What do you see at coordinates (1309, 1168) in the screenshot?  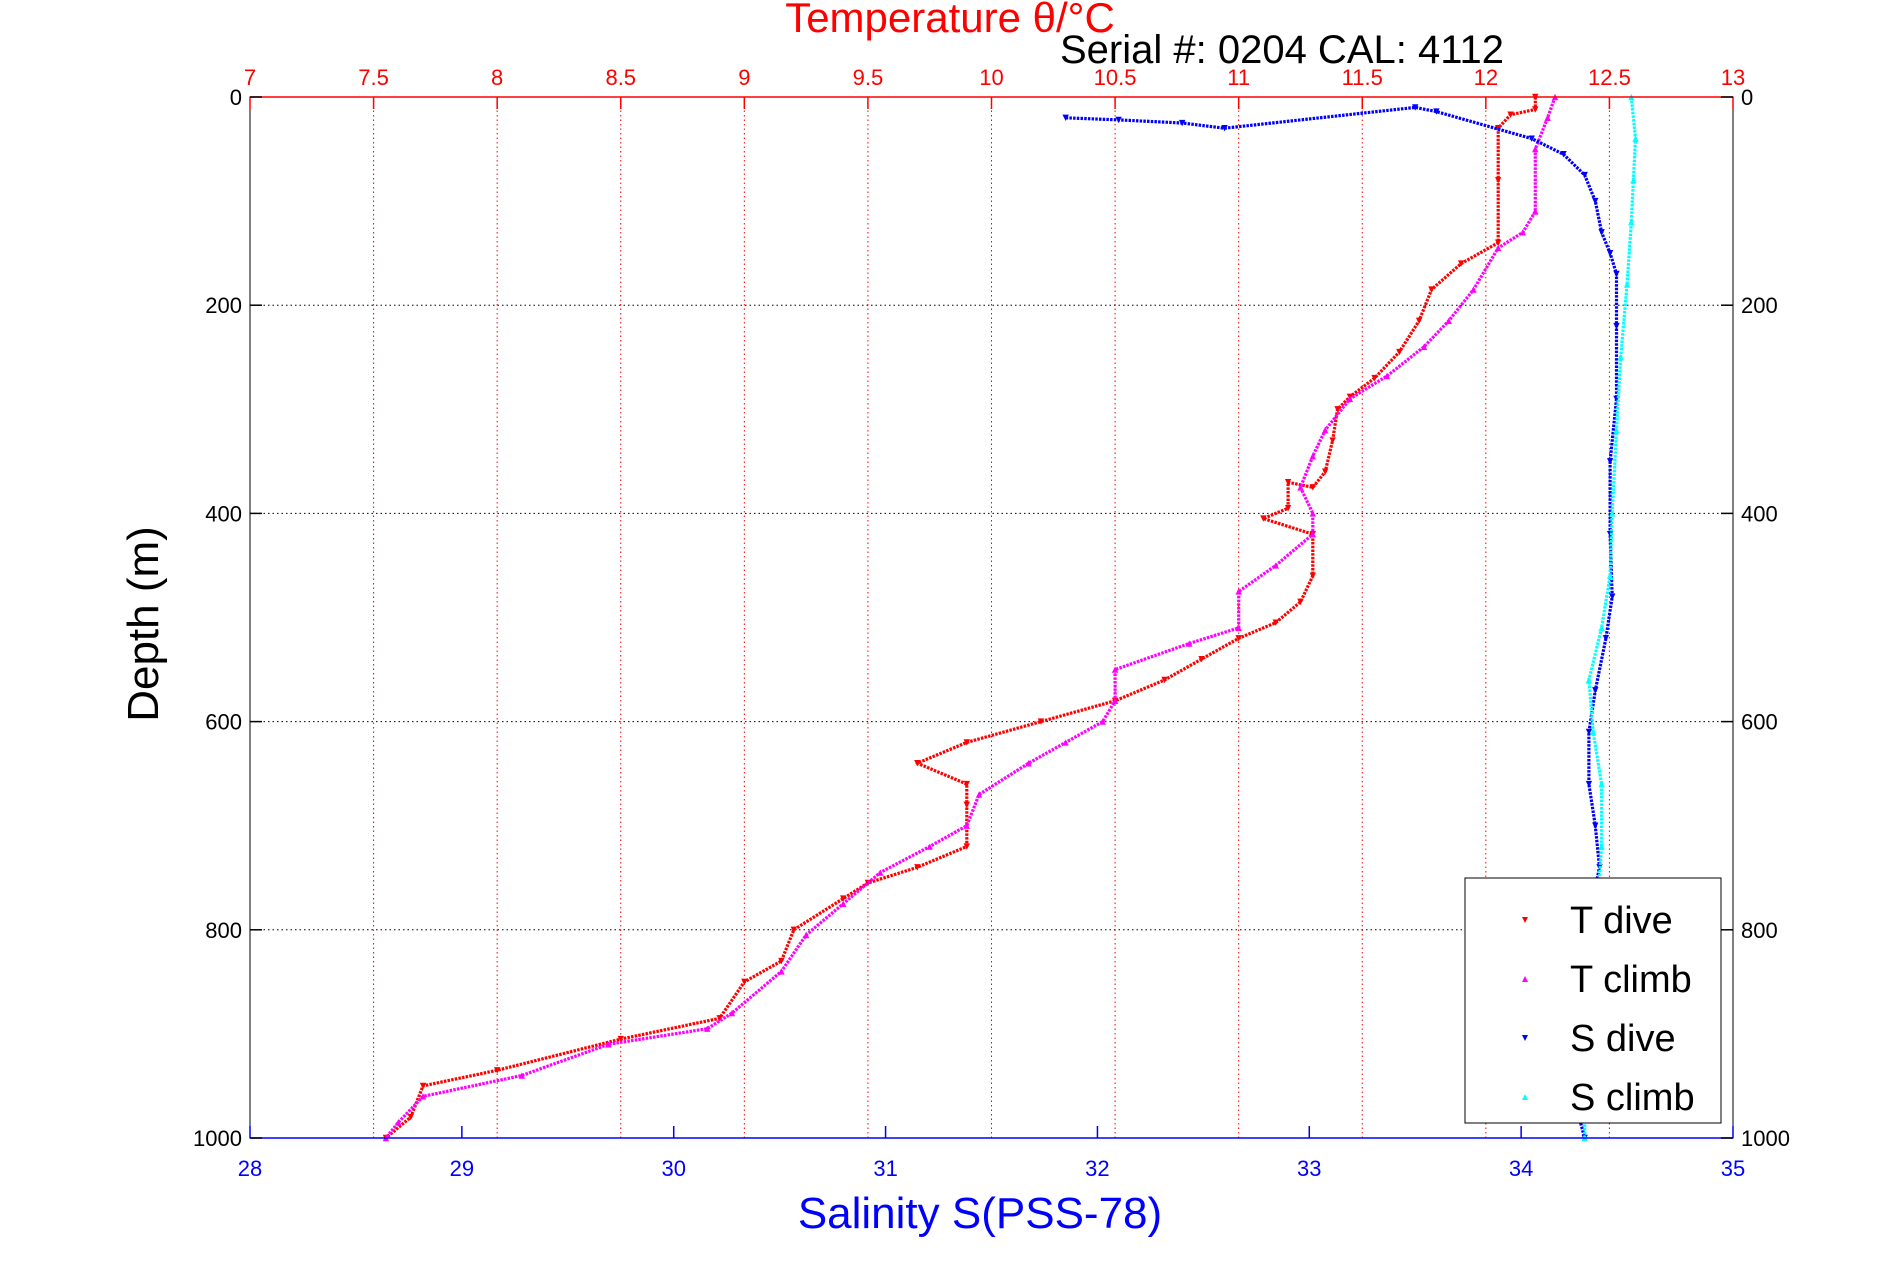 I see `salinity-tick-label: 33` at bounding box center [1309, 1168].